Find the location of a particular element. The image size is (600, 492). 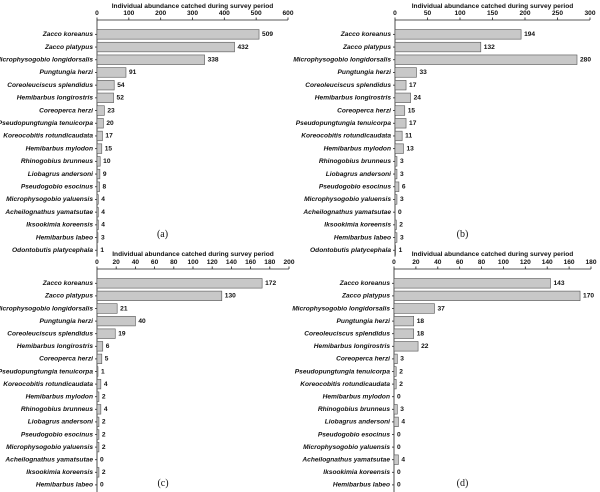

value-label: 143 is located at coordinates (559, 283).